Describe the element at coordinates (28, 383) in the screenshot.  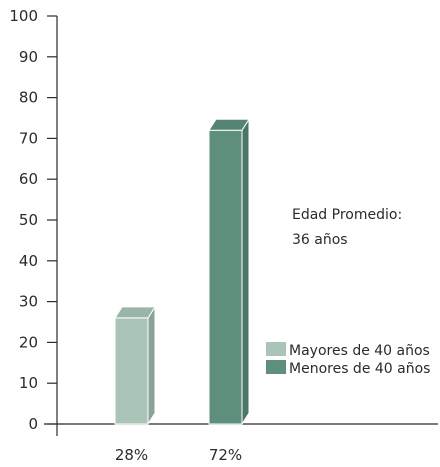
I see `y-tick-label: 10` at that location.